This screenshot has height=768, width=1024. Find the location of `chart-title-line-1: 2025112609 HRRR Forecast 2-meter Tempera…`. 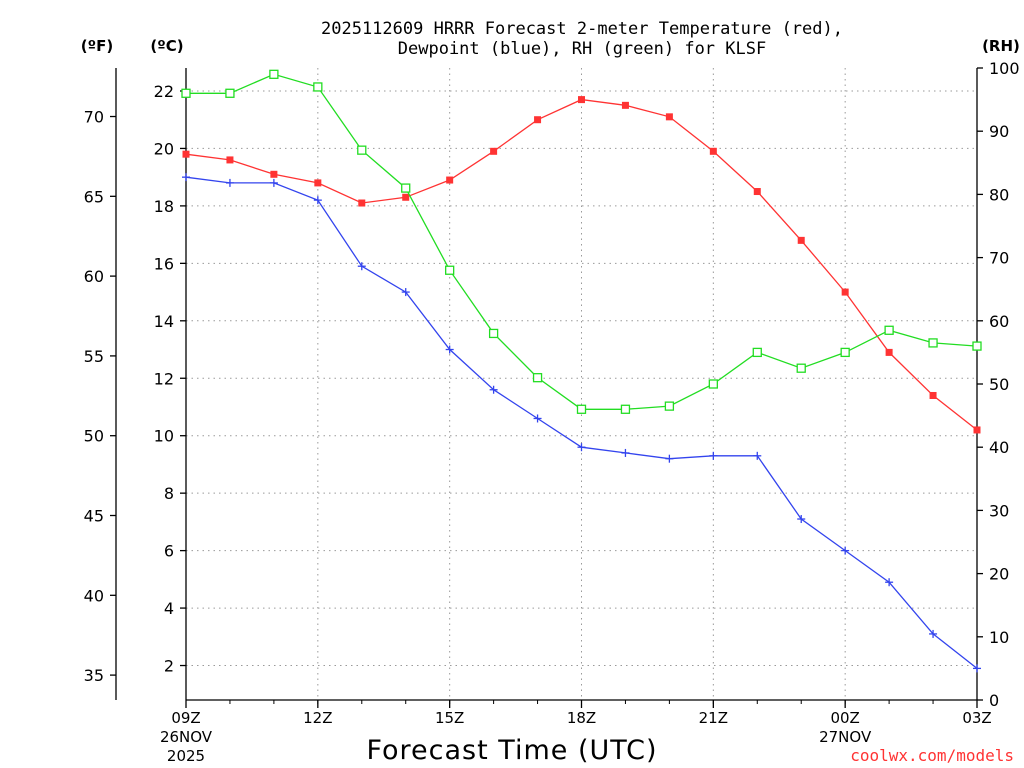

chart-title-line-1: 2025112609 HRRR Forecast 2-meter Tempera… is located at coordinates (582, 29).